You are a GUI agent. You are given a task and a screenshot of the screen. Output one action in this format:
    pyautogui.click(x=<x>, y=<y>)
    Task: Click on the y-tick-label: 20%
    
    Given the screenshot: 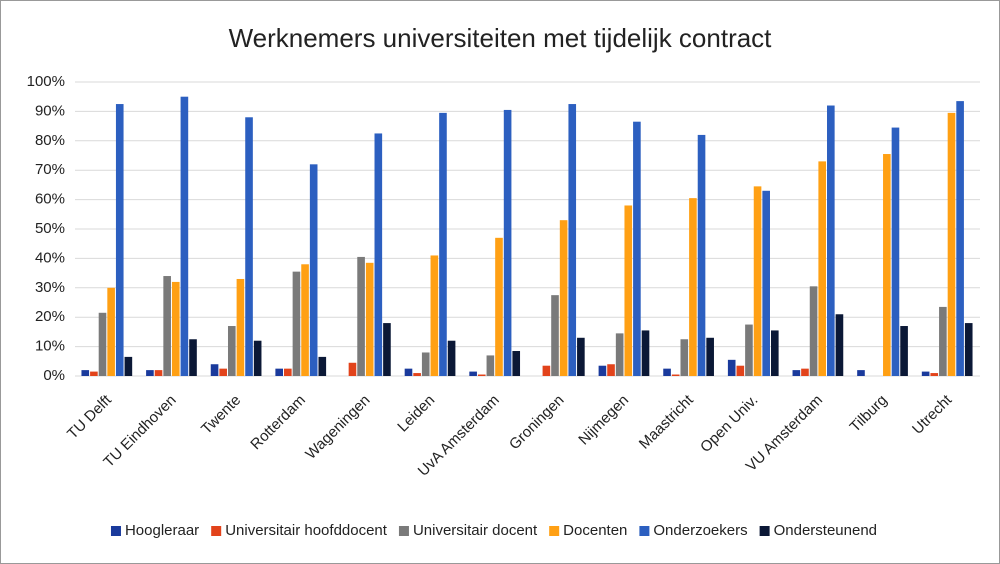 What is the action you would take?
    pyautogui.click(x=50, y=316)
    